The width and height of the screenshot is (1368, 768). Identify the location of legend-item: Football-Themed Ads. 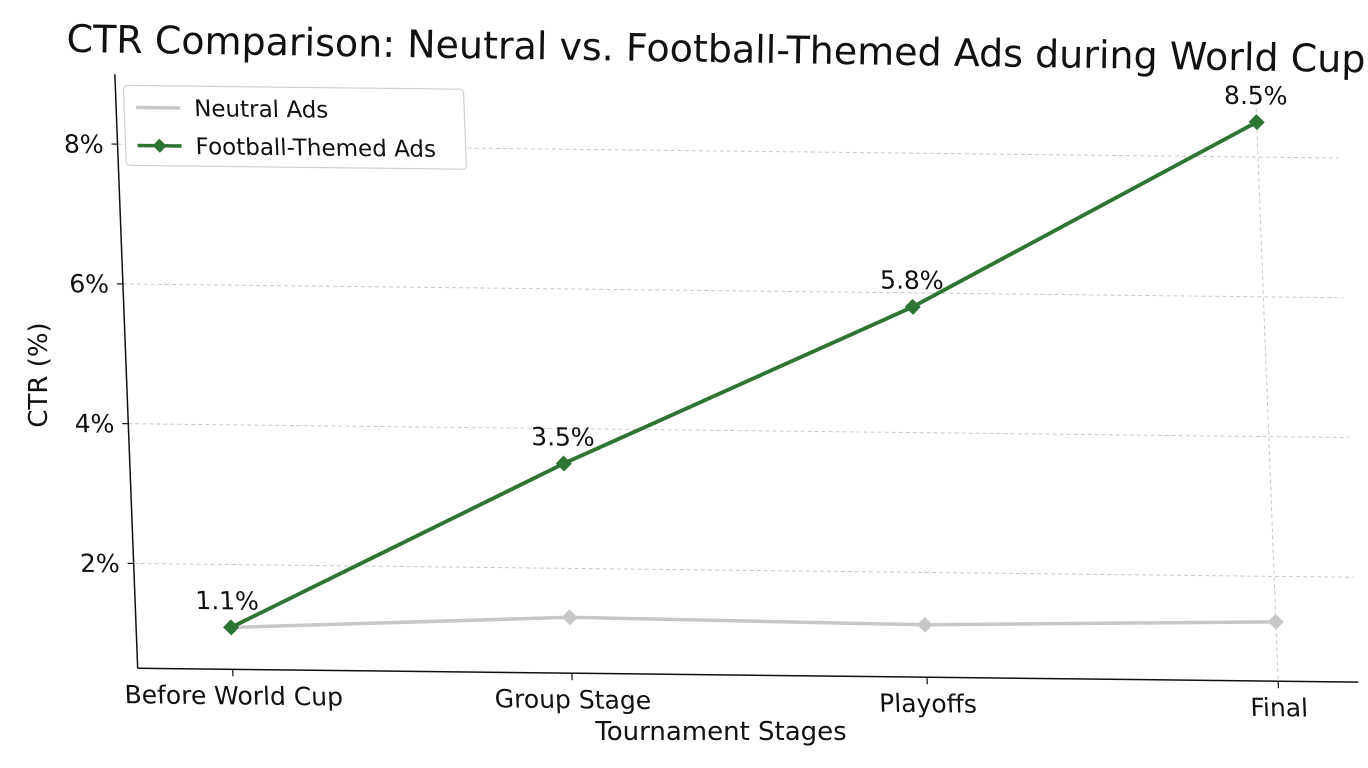
(286, 148).